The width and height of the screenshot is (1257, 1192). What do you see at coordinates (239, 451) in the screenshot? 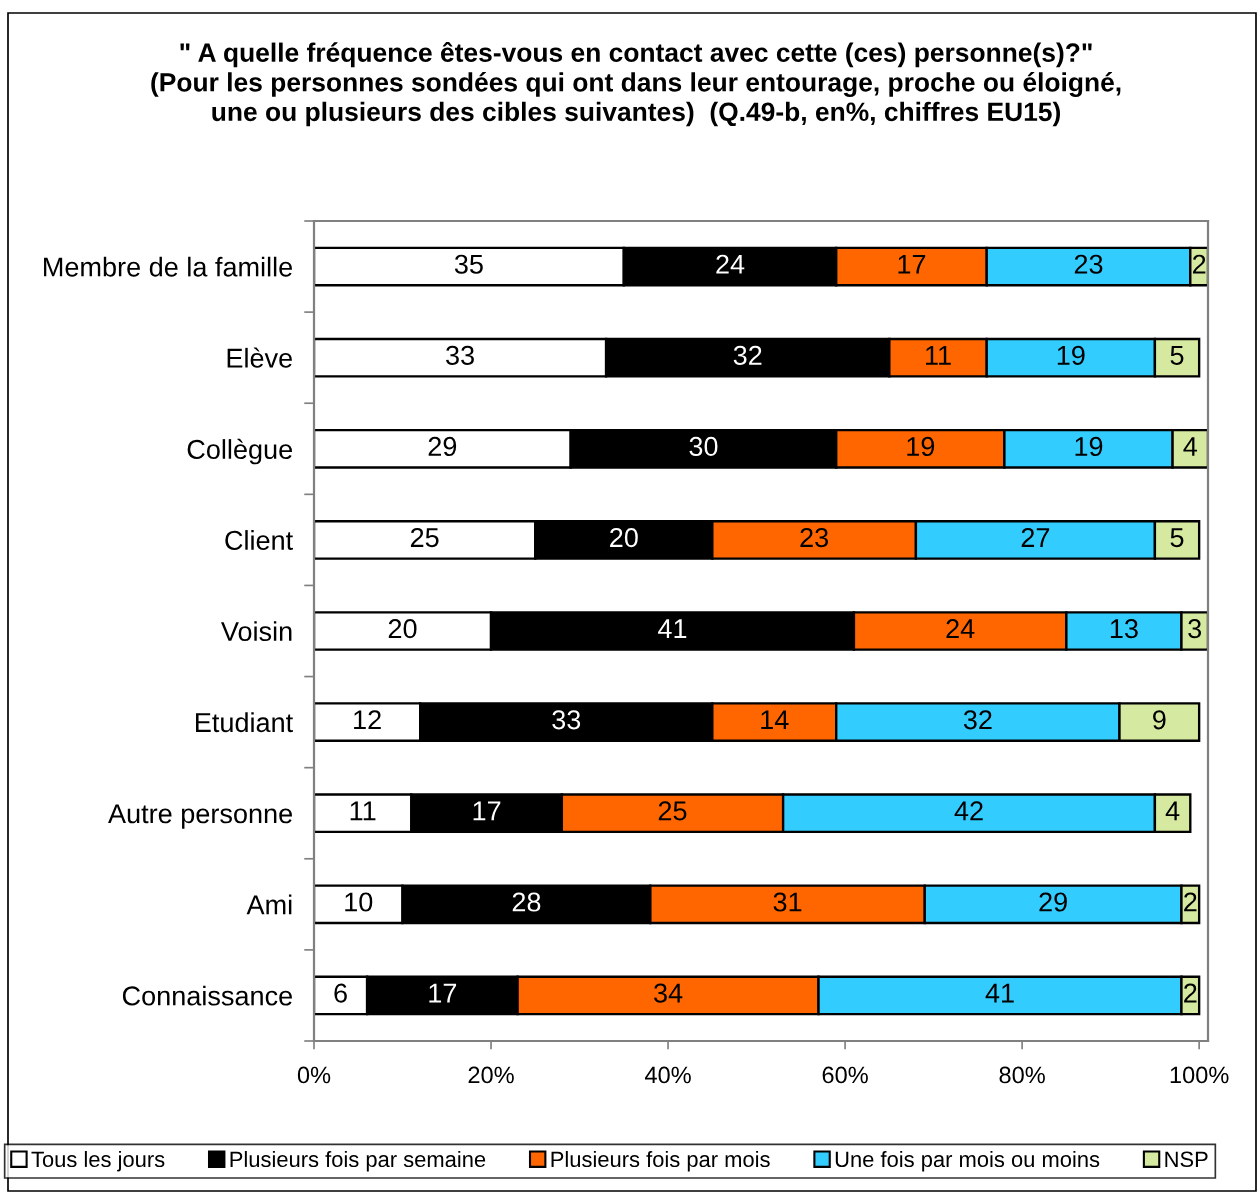
I see `y-tick-label: Collègue` at bounding box center [239, 451].